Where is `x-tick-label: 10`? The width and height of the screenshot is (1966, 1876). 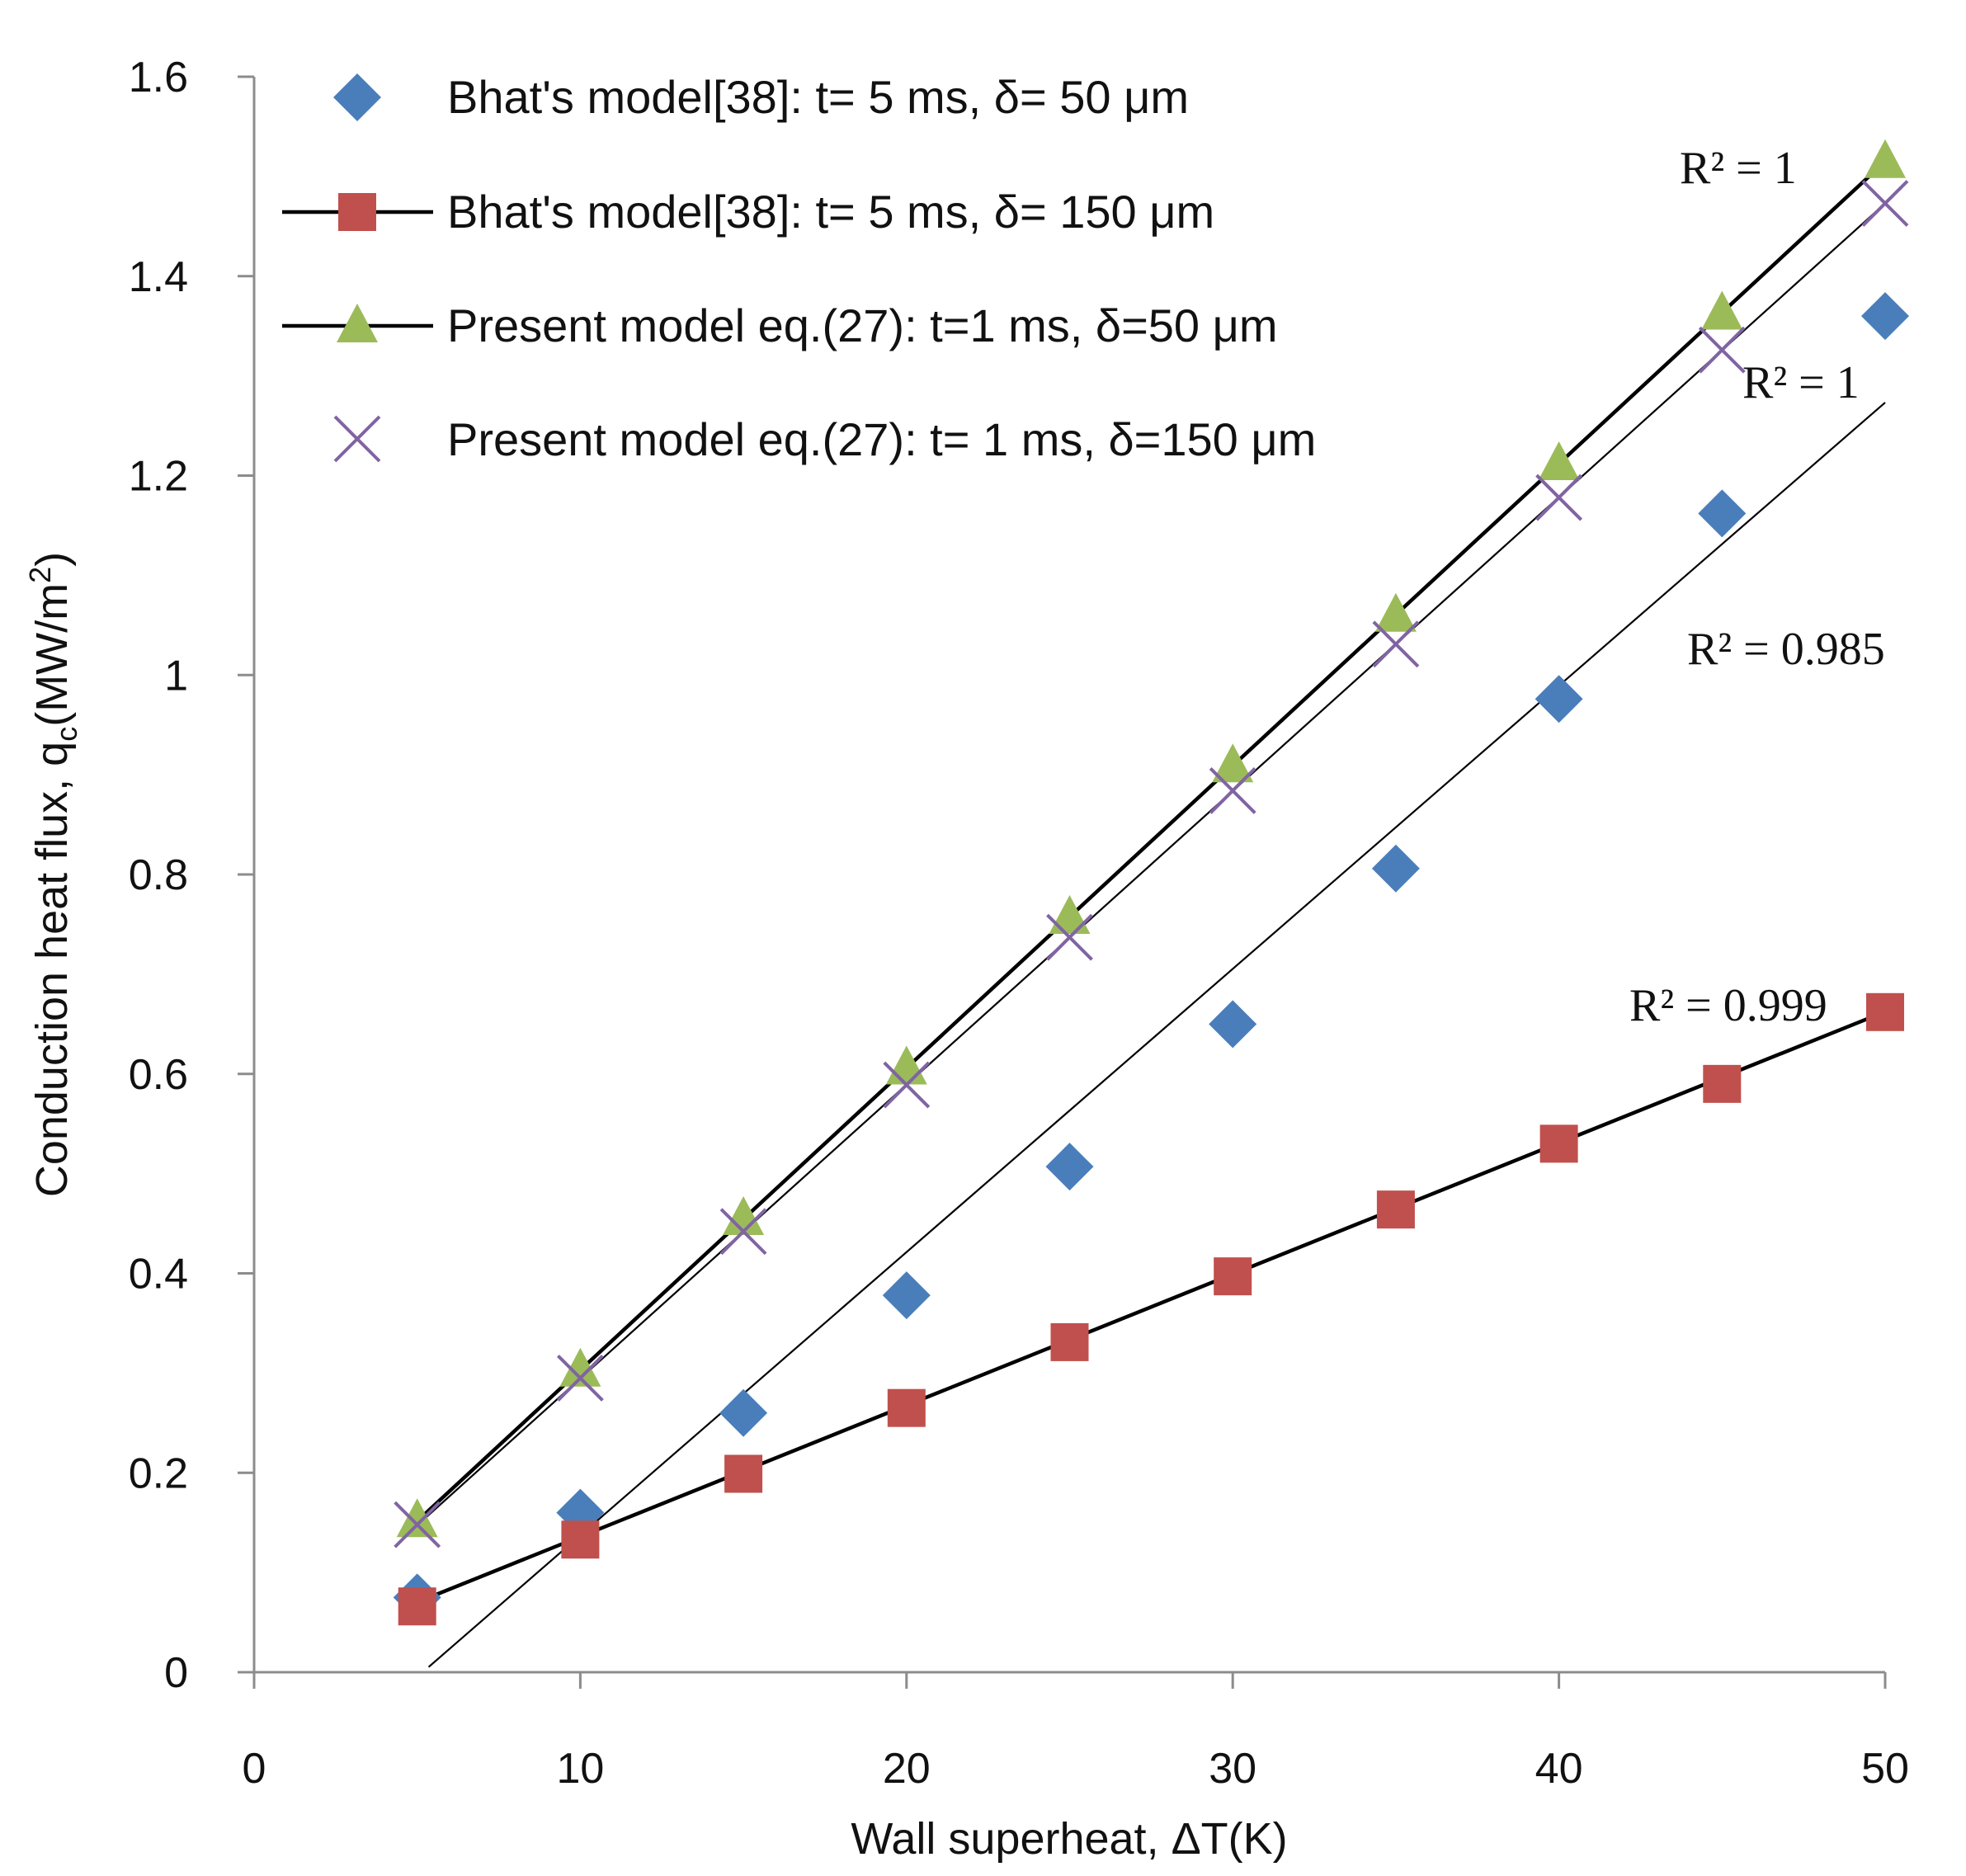 x-tick-label: 10 is located at coordinates (580, 1769).